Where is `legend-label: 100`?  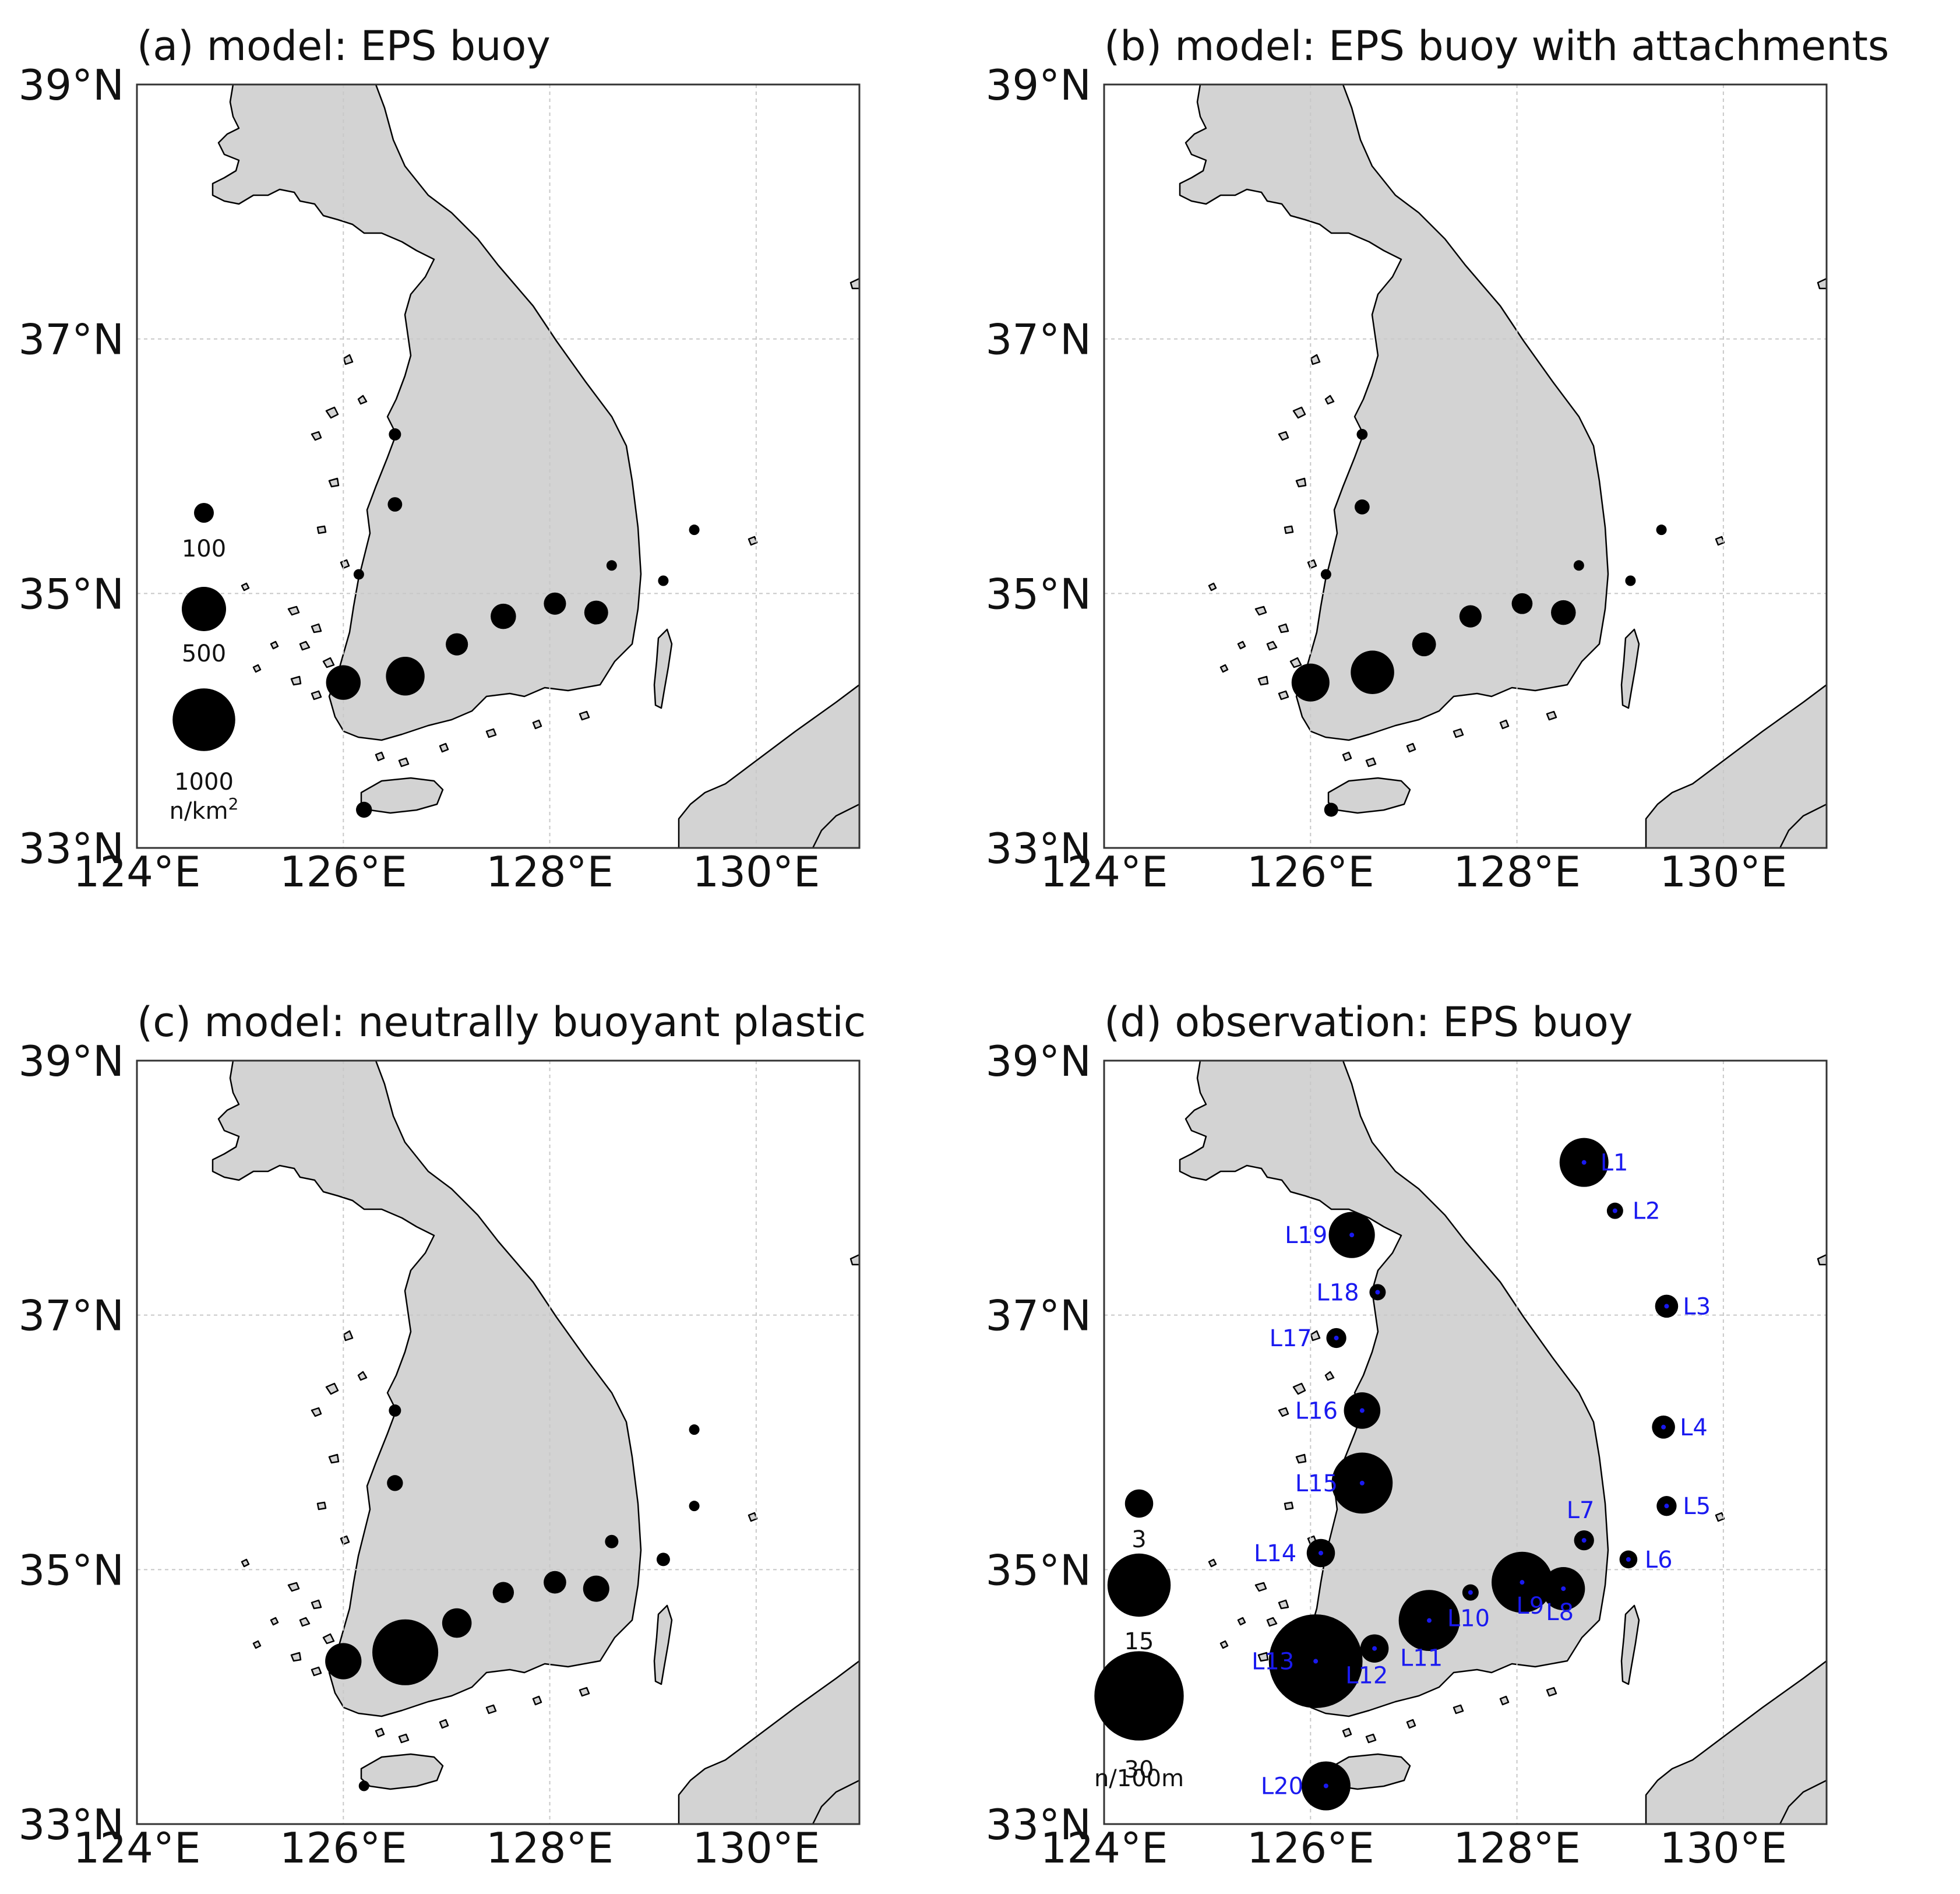
legend-label: 100 is located at coordinates (204, 549).